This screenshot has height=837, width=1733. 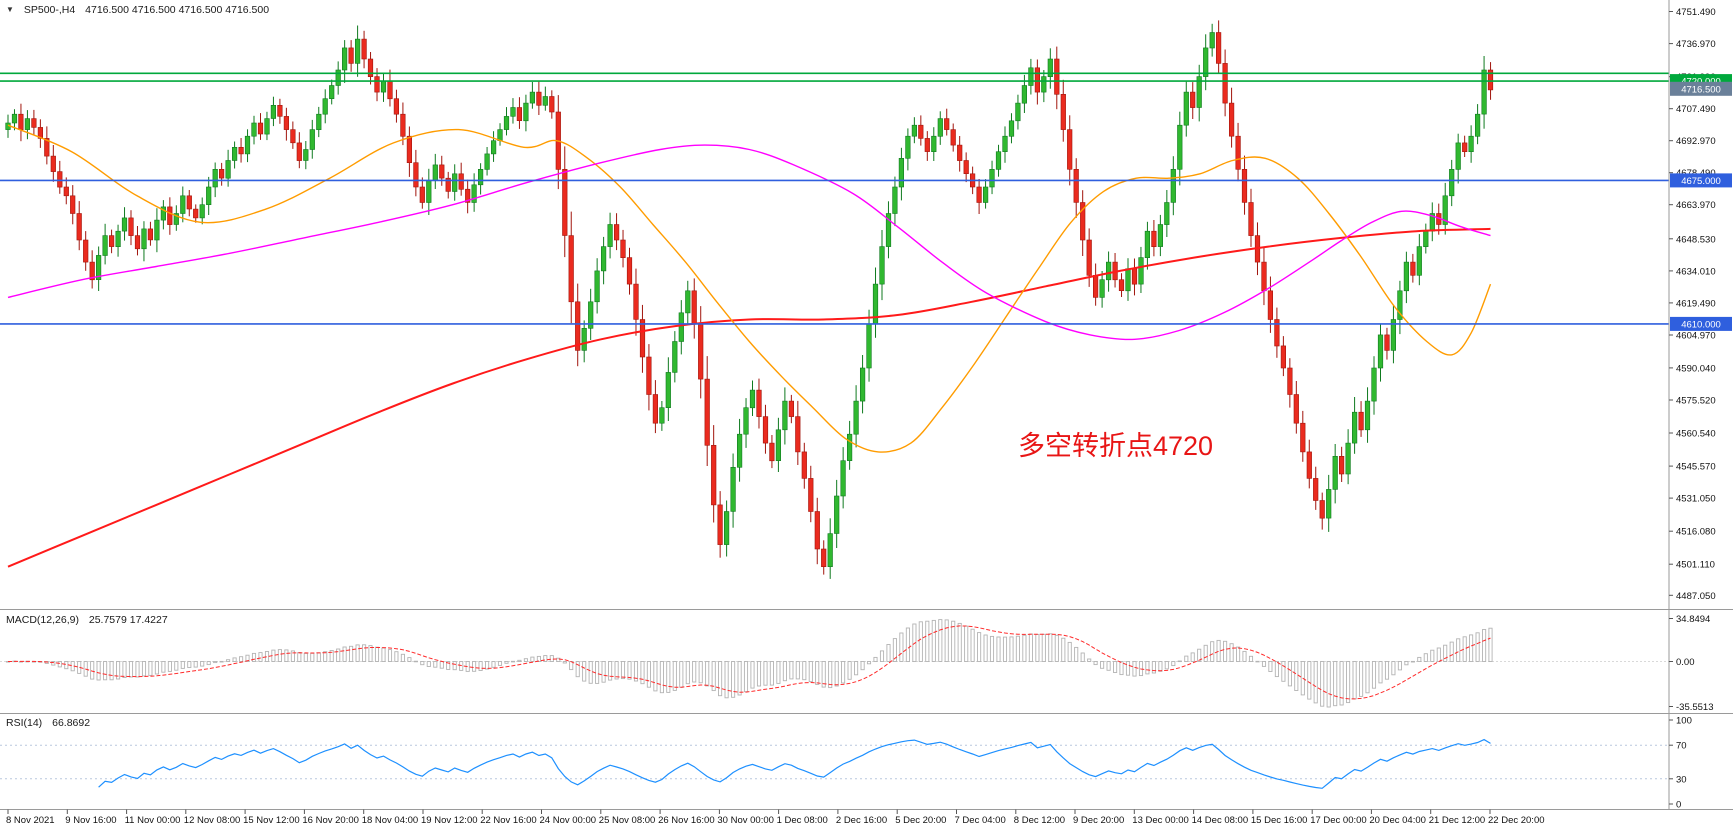 What do you see at coordinates (390, 820) in the screenshot?
I see `time-axis-label: 18 Nov 04:00` at bounding box center [390, 820].